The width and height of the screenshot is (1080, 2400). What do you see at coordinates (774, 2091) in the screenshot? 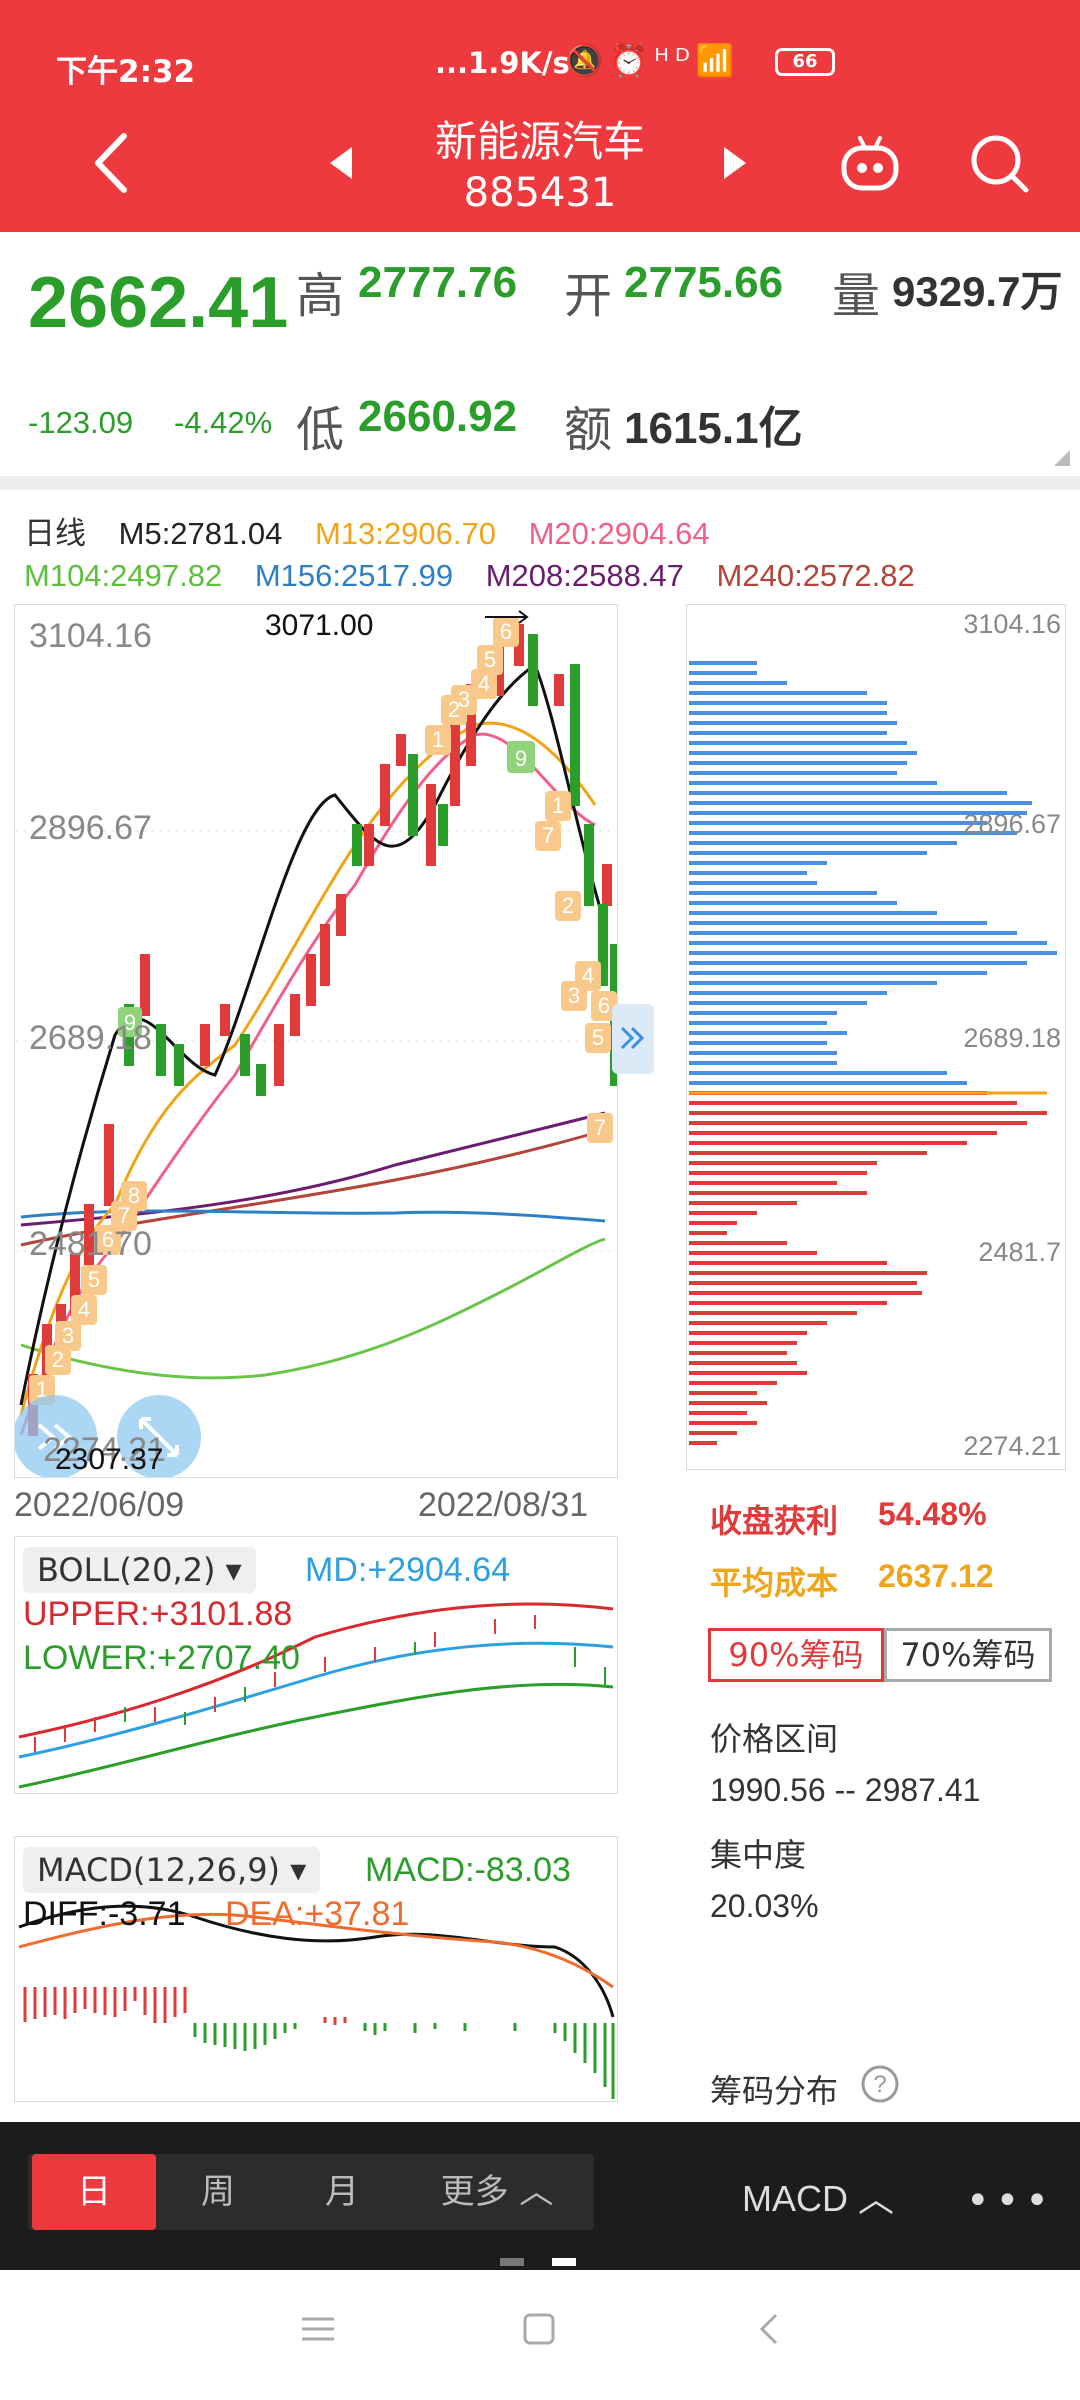
I see `chip-distribution-label: 筹码分布` at bounding box center [774, 2091].